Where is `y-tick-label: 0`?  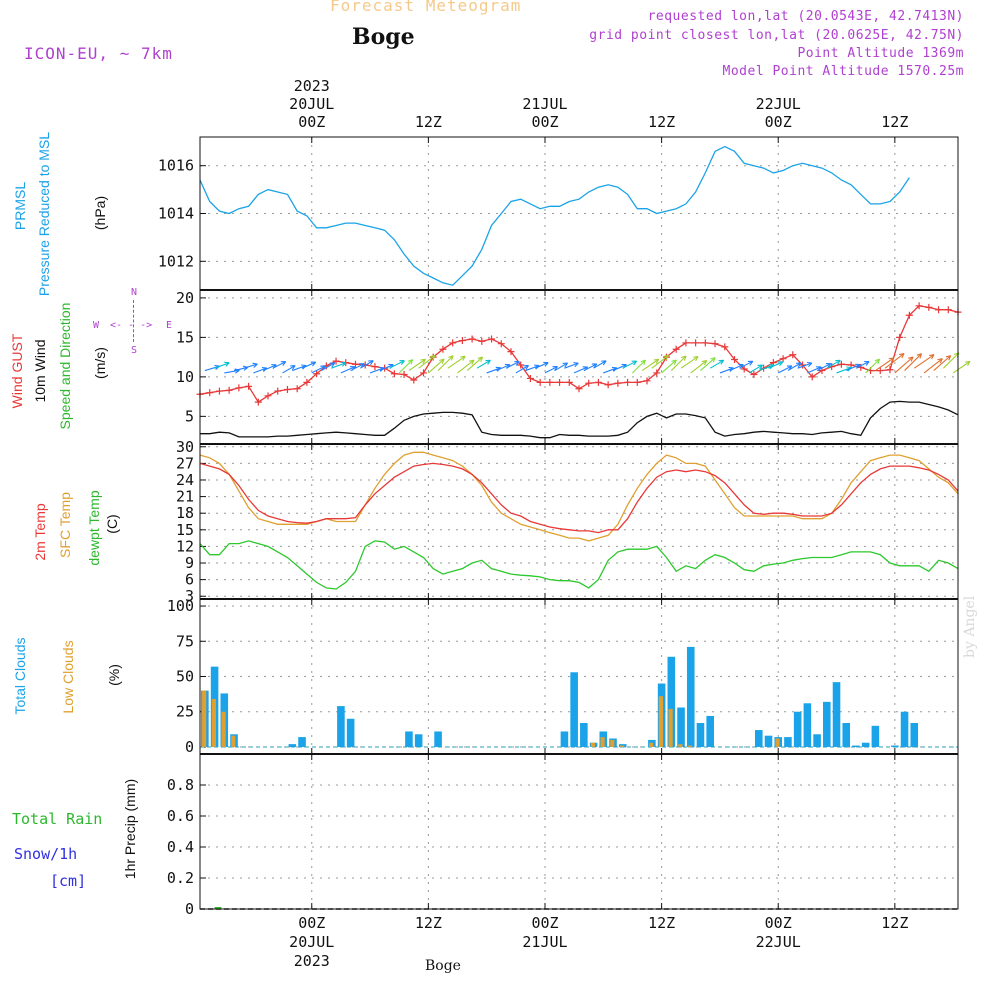
y-tick-label: 0 is located at coordinates (189, 747).